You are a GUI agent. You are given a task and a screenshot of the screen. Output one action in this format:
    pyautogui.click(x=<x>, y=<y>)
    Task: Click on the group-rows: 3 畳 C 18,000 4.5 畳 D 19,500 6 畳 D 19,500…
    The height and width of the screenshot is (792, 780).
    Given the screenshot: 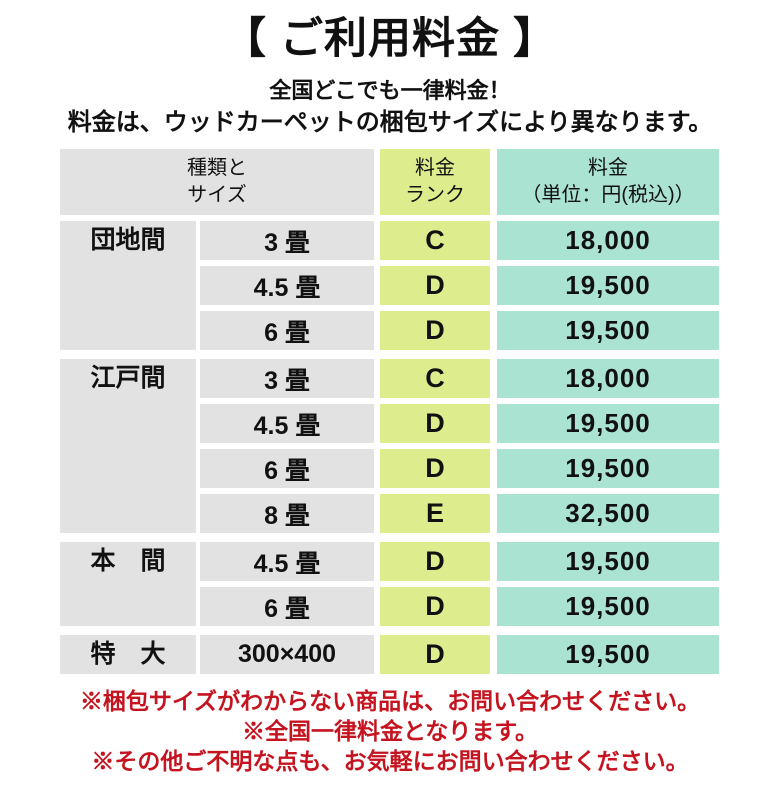 What is the action you would take?
    pyautogui.click(x=459, y=446)
    